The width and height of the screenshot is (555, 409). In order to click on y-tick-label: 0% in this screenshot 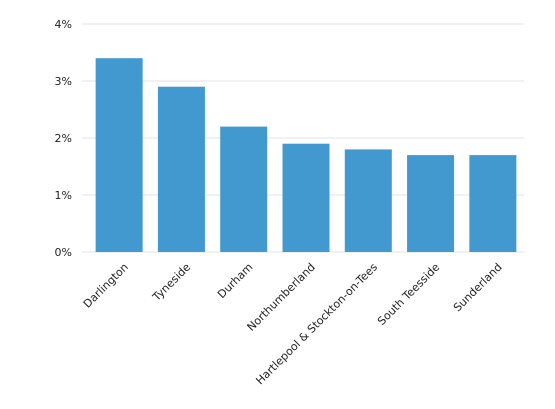, I will do `click(63, 252)`.